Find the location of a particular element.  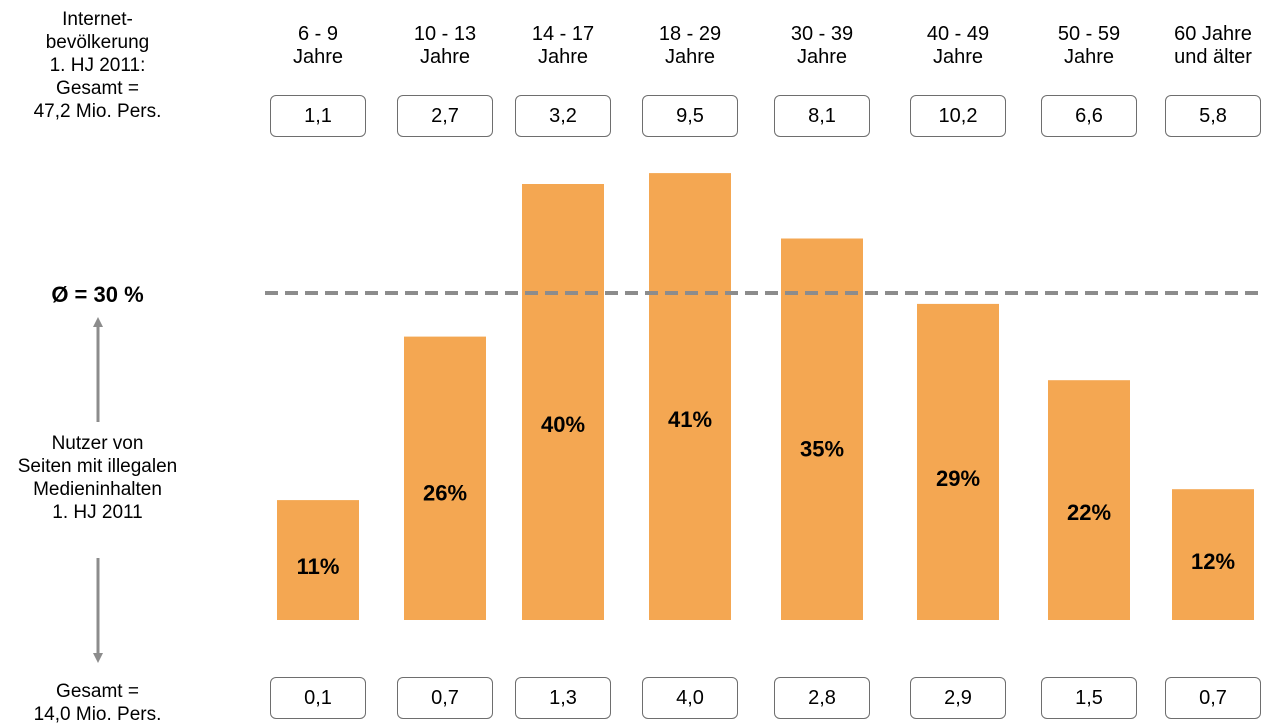

category-label: 18 - 29 Jahre is located at coordinates (690, 45).